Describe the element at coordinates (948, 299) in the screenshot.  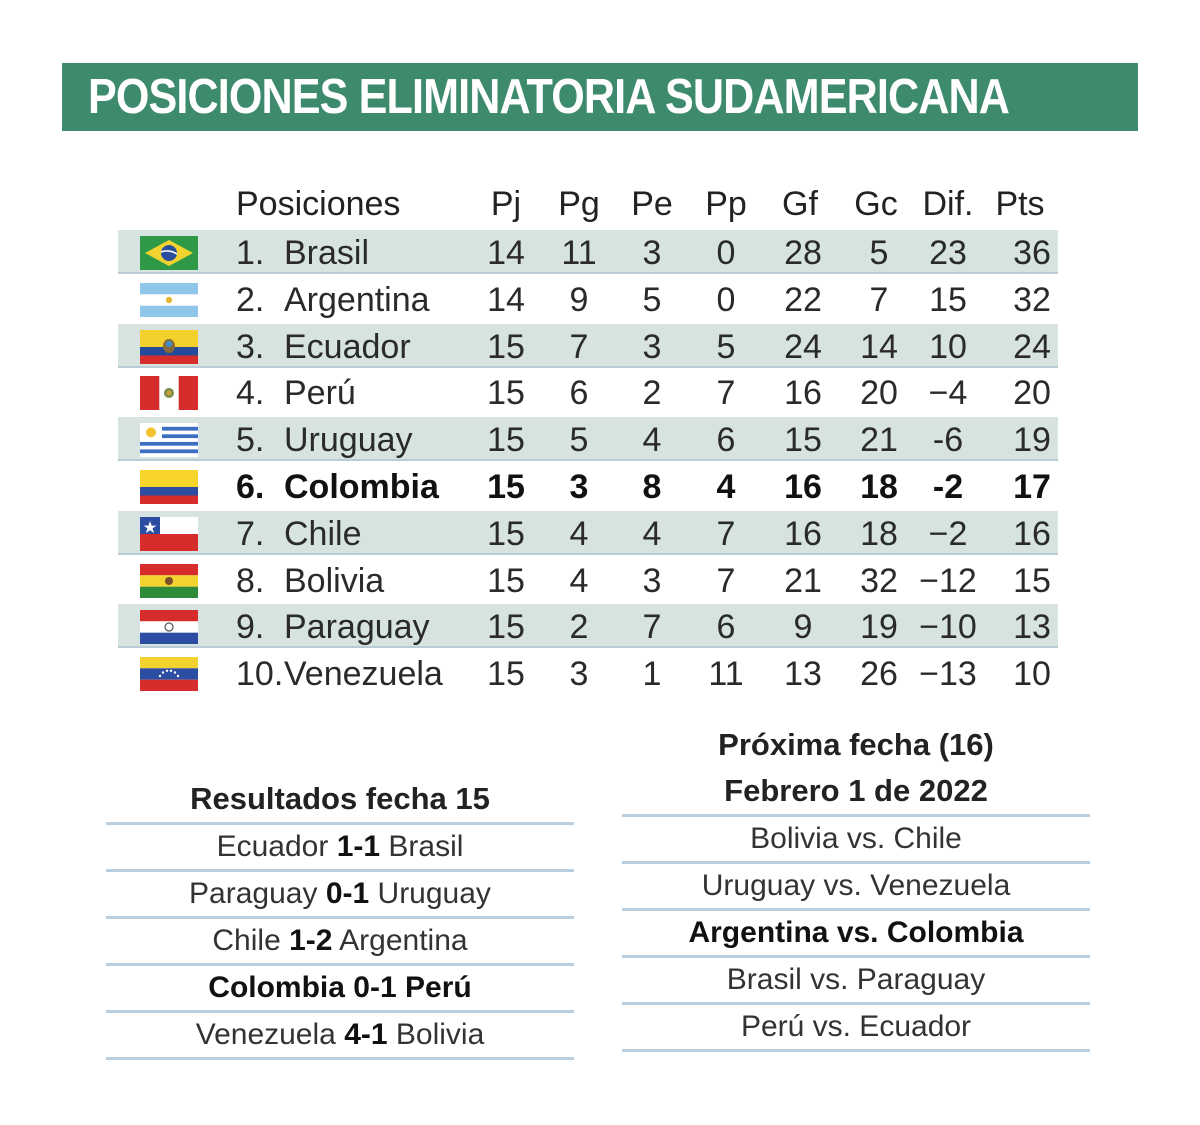
I see `stat-dif: 15` at that location.